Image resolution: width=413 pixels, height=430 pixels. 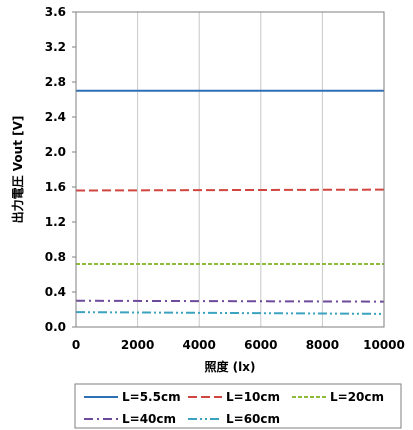 I want to click on legend-label: L=40cm, so click(x=149, y=419).